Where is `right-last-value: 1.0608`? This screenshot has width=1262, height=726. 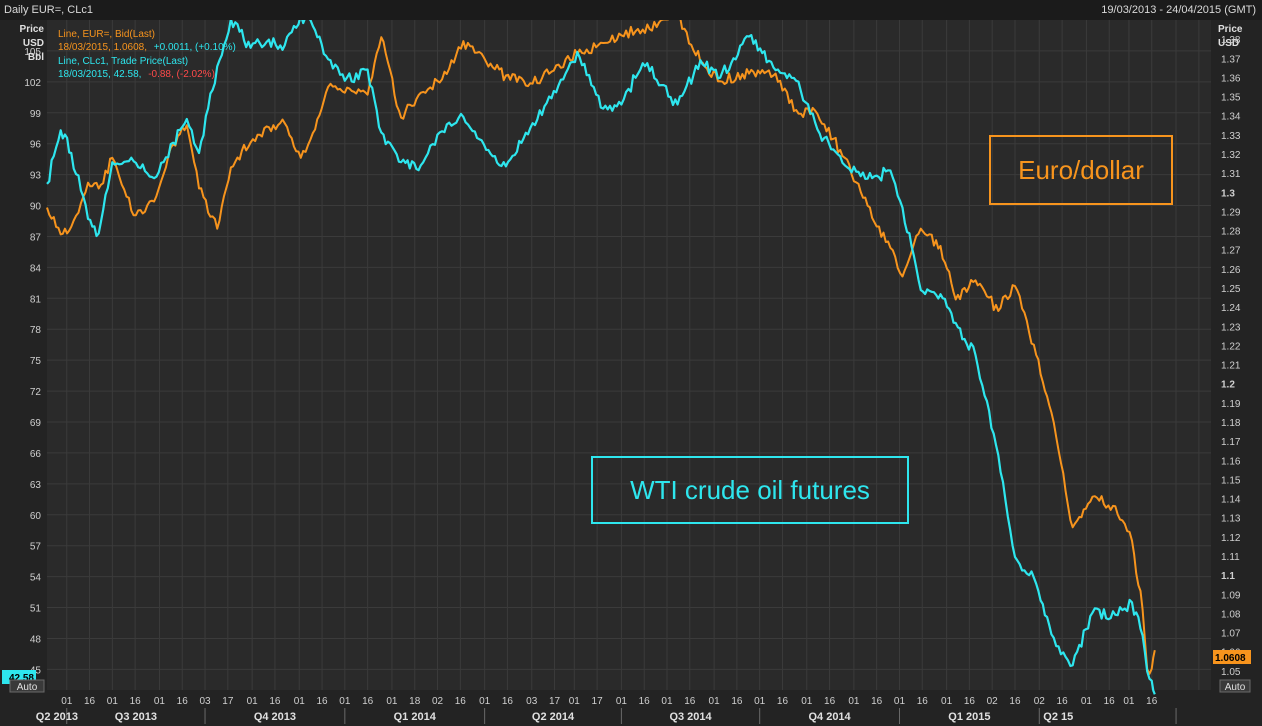 right-last-value: 1.0608 is located at coordinates (1230, 658).